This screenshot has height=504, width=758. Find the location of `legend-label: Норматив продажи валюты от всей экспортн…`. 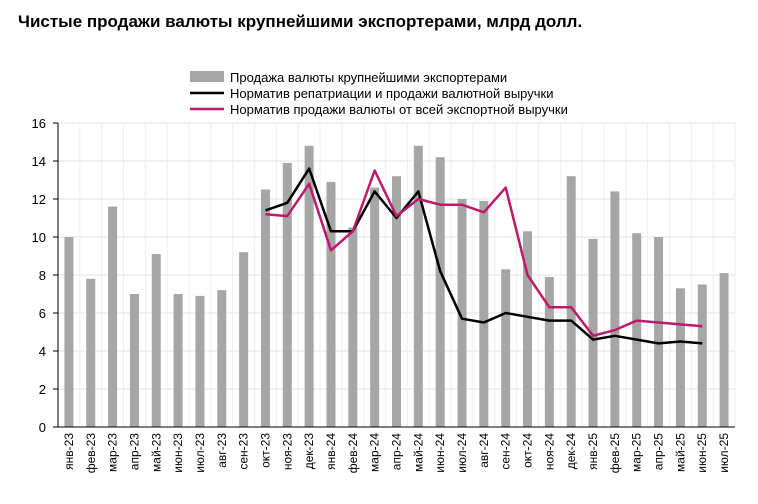

legend-label: Норматив продажи валюты от всей экспортн… is located at coordinates (399, 109).